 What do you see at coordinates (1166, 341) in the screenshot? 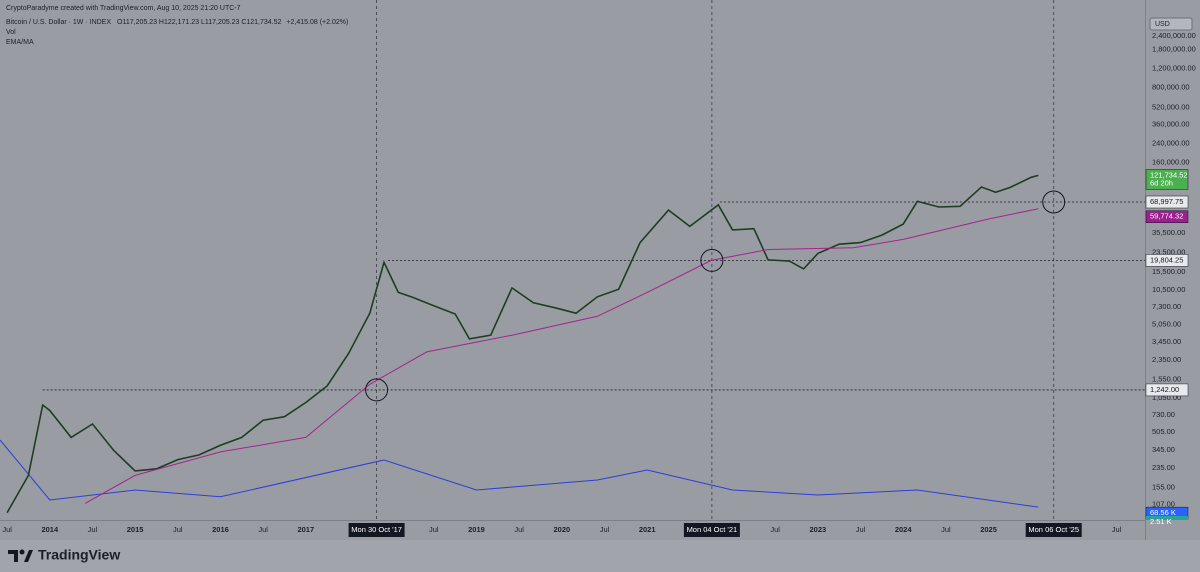
I see `y-tick-label: 3,450.00` at bounding box center [1166, 341].